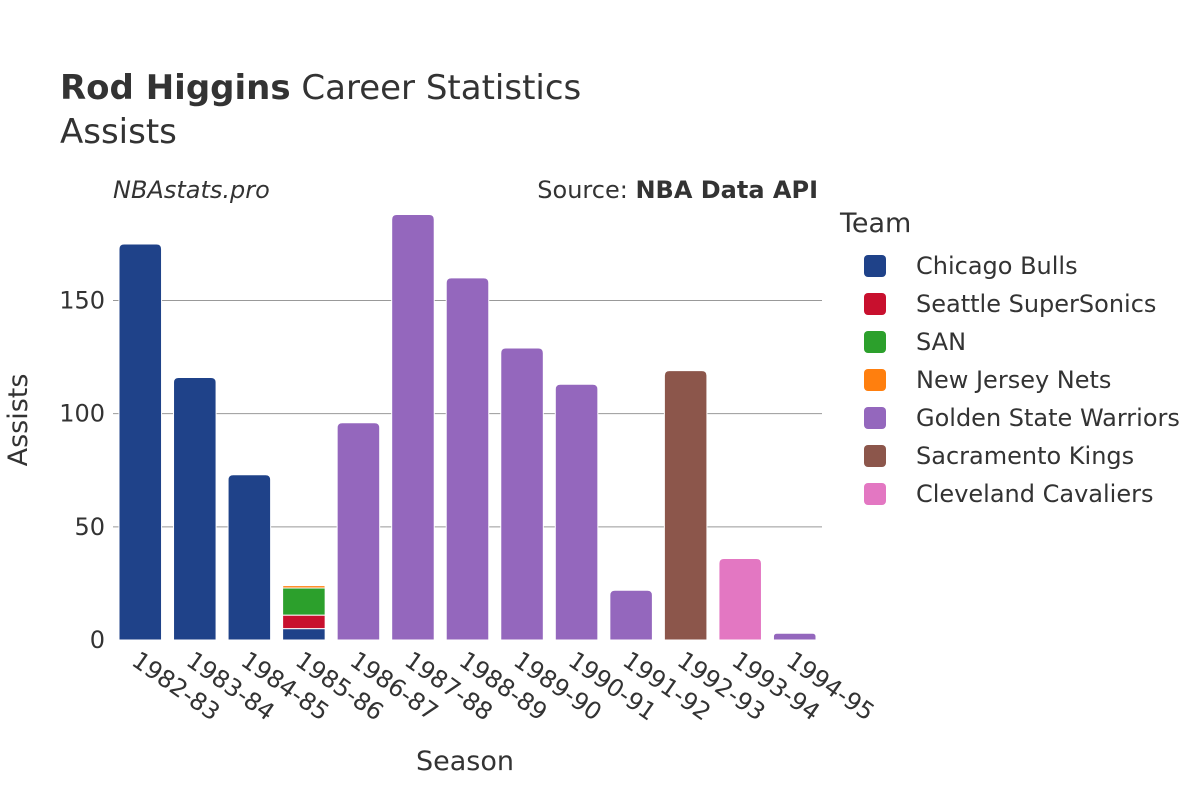 This screenshot has height=800, width=1200. I want to click on legend-item: SAN, so click(1022, 342).